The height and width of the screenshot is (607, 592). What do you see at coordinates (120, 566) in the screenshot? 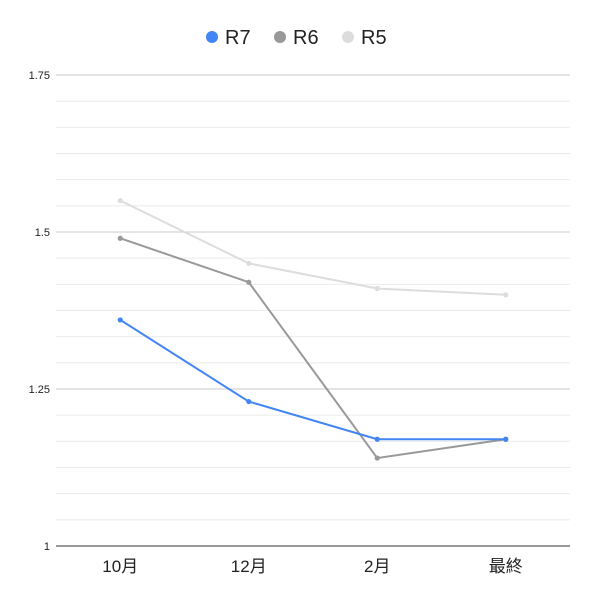
I see `x-tick-label: 10月` at bounding box center [120, 566].